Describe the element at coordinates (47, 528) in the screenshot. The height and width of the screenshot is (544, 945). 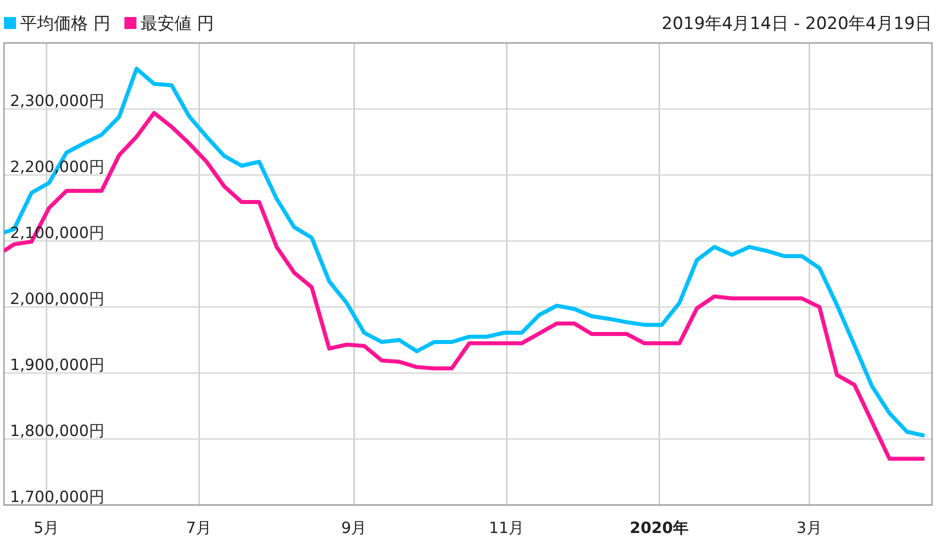
I see `x-tick-label: 5月` at that location.